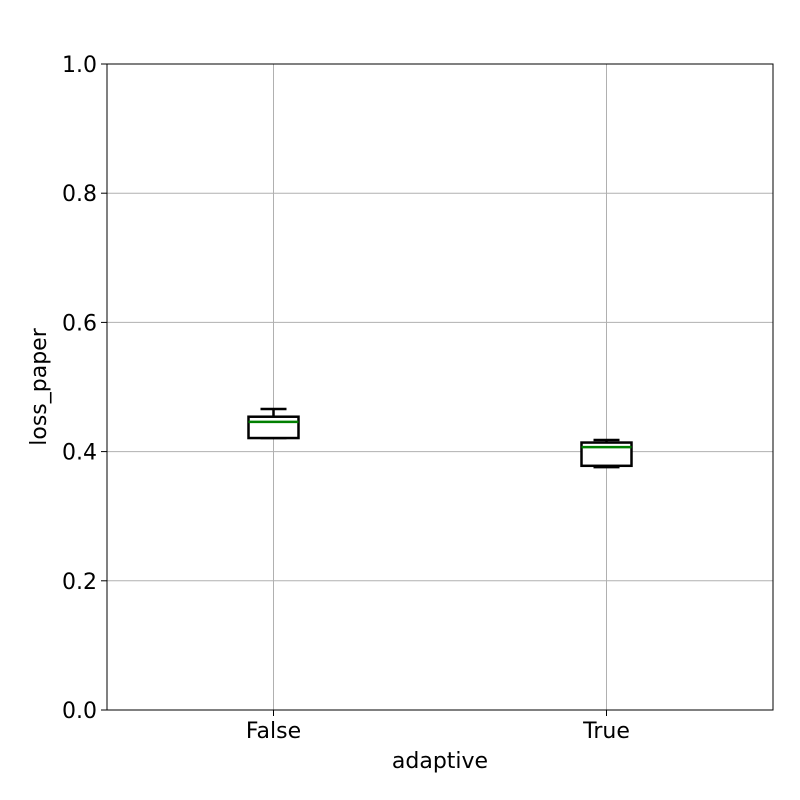 This screenshot has height=800, width=800. I want to click on box-true, so click(606, 453).